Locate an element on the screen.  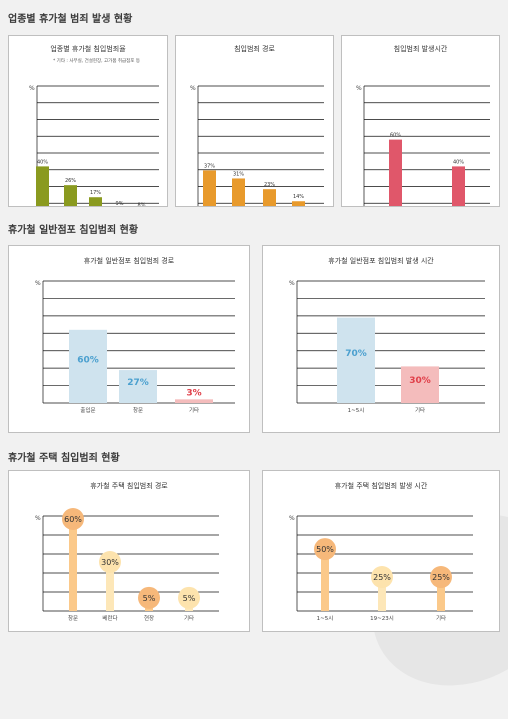
category-label: 출입문 is located at coordinates (87, 410).